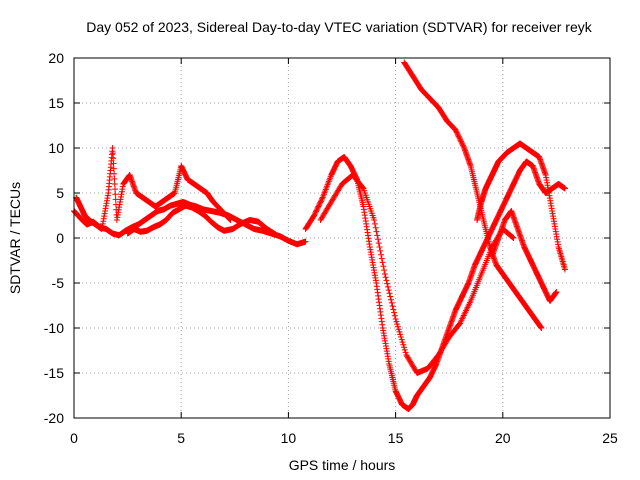  What do you see at coordinates (74, 438) in the screenshot?
I see `x-tick-label: 0` at bounding box center [74, 438].